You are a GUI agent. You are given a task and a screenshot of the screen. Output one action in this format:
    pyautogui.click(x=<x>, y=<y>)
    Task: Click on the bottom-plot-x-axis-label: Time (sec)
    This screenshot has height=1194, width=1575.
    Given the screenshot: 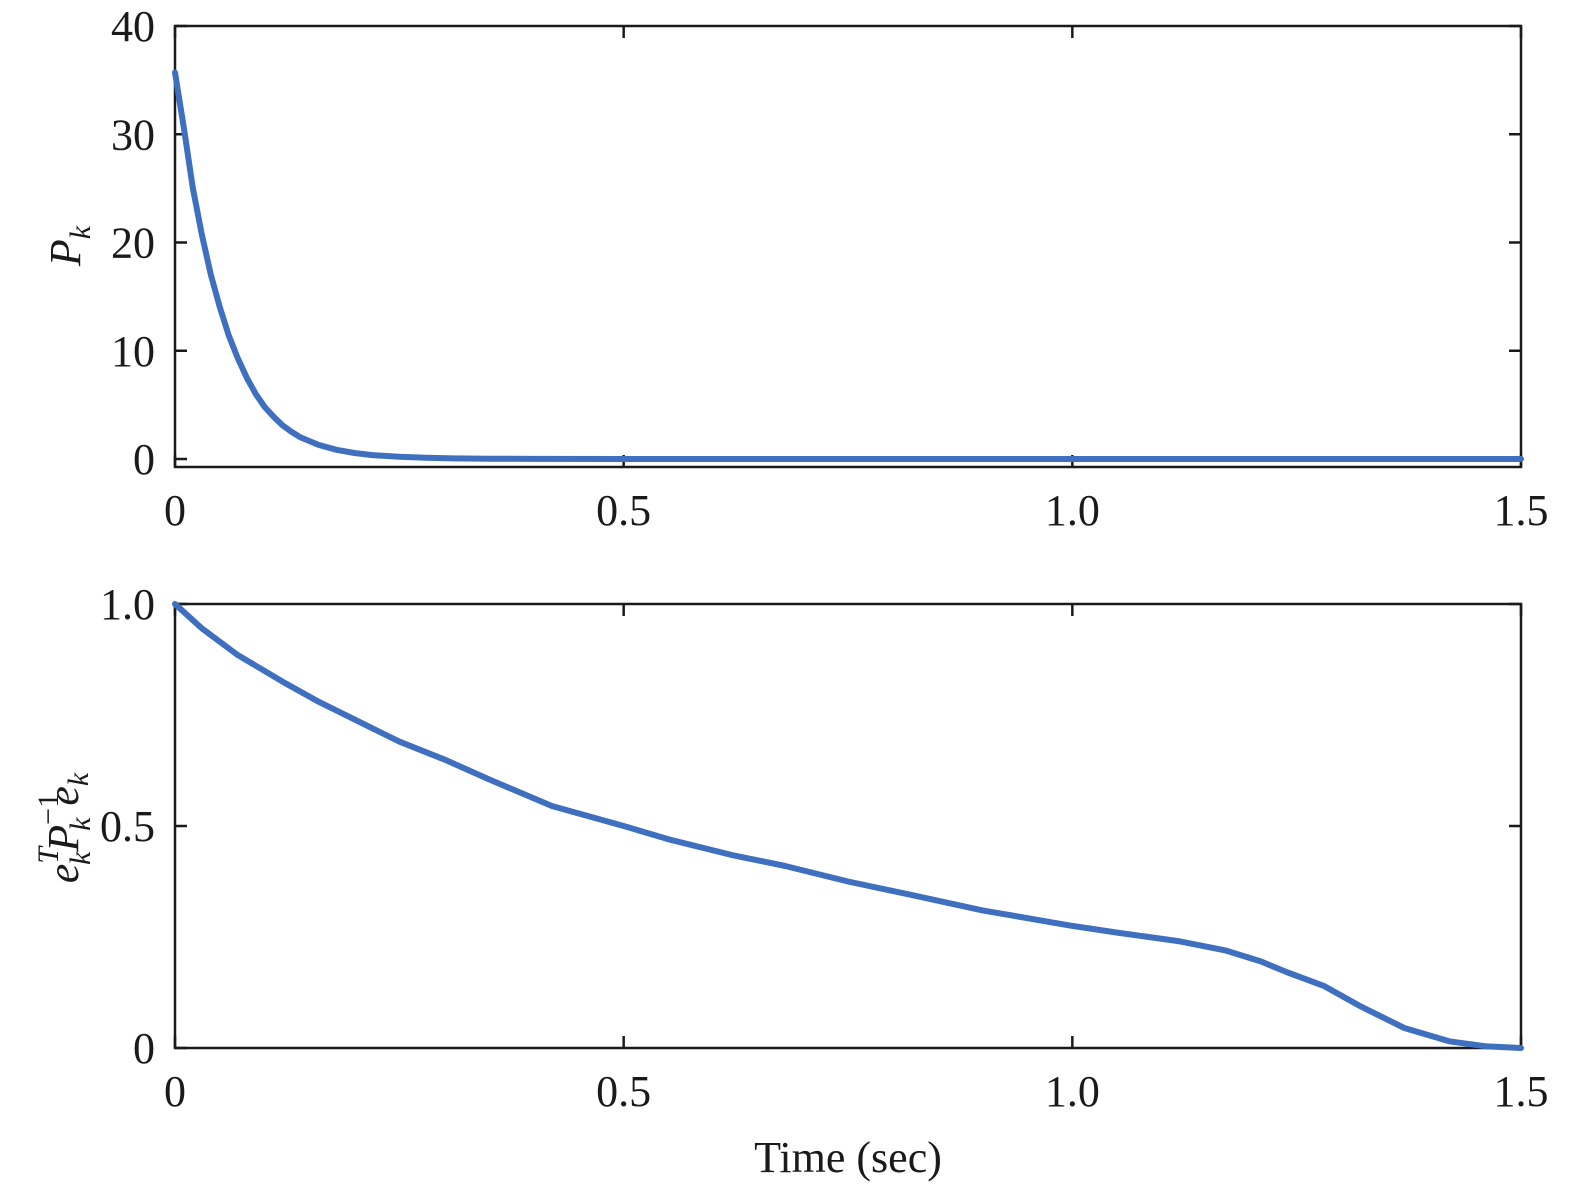 What is the action you would take?
    pyautogui.click(x=848, y=1157)
    